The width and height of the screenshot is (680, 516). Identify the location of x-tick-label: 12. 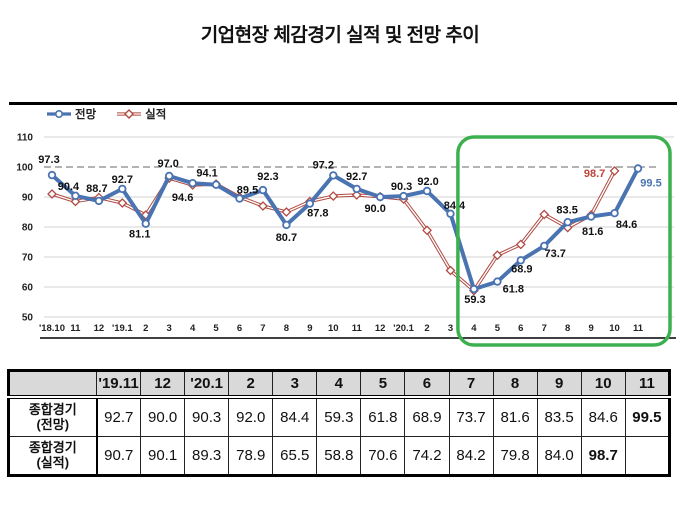
(380, 328).